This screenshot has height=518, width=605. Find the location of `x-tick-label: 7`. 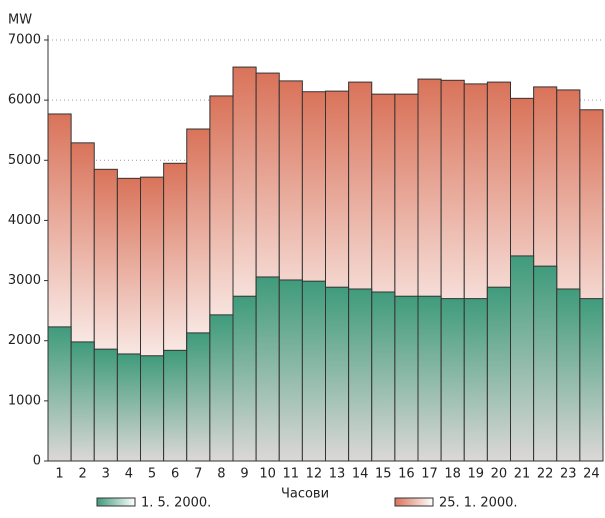

x-tick-label: 7 is located at coordinates (198, 474).